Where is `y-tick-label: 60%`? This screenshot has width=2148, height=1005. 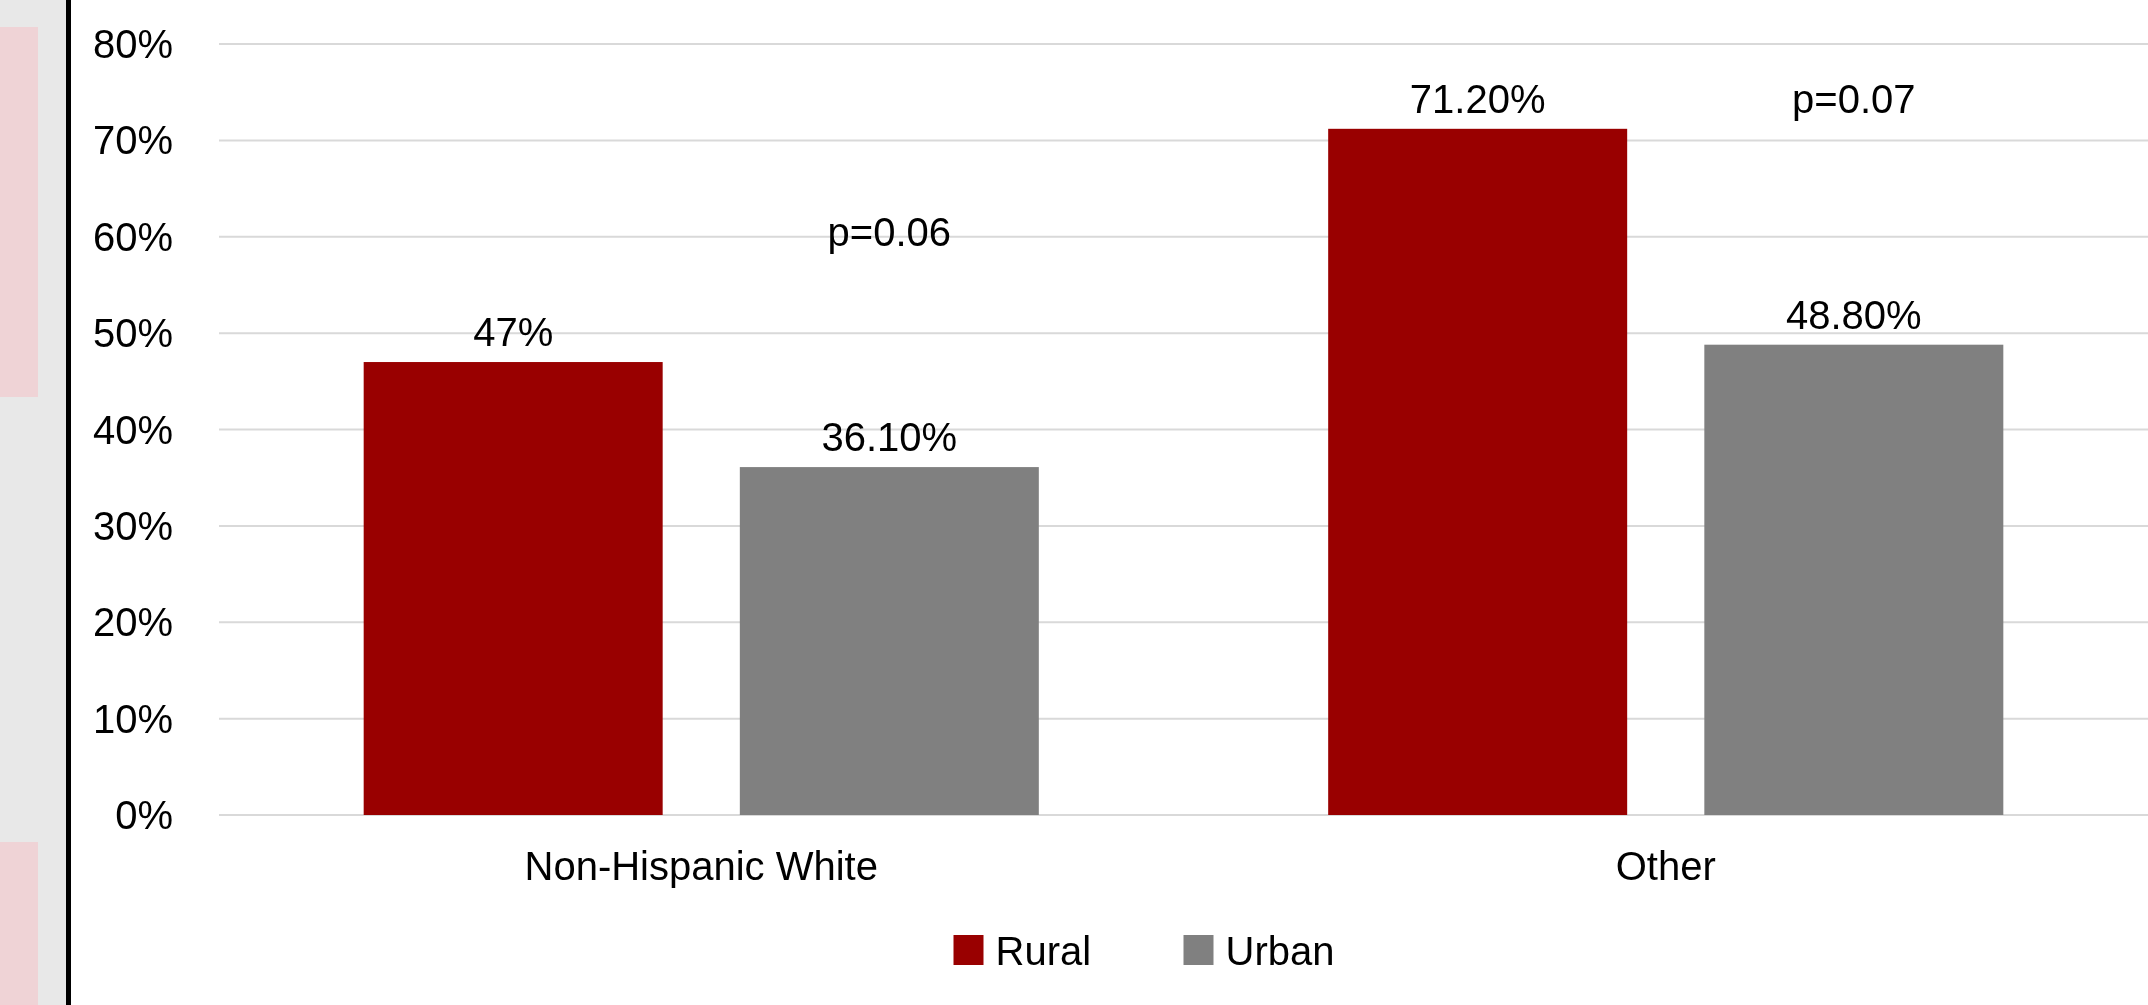
y-tick-label: 60% is located at coordinates (132, 236).